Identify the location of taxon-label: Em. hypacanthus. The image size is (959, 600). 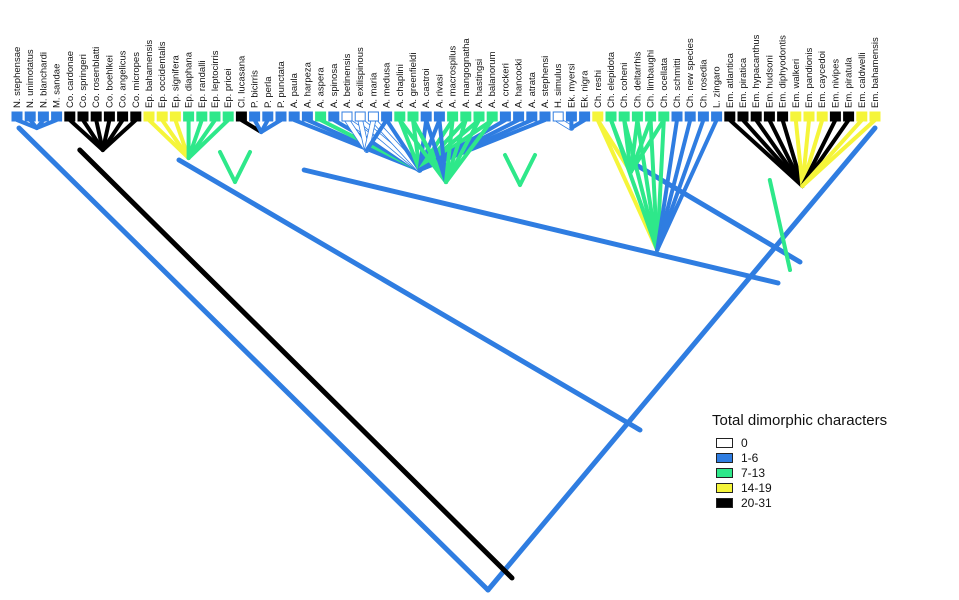
(756, 71).